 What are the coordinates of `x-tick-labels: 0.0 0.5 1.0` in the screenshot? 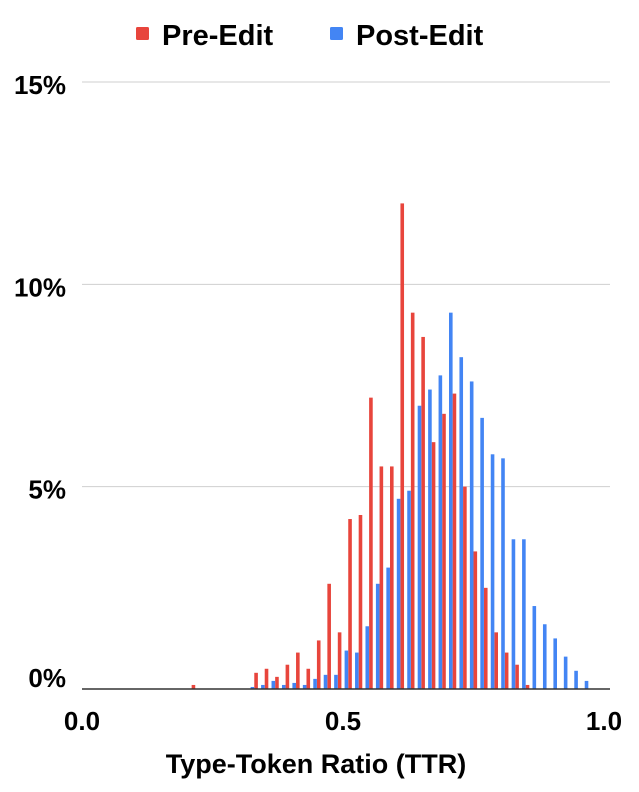 It's located at (343, 721).